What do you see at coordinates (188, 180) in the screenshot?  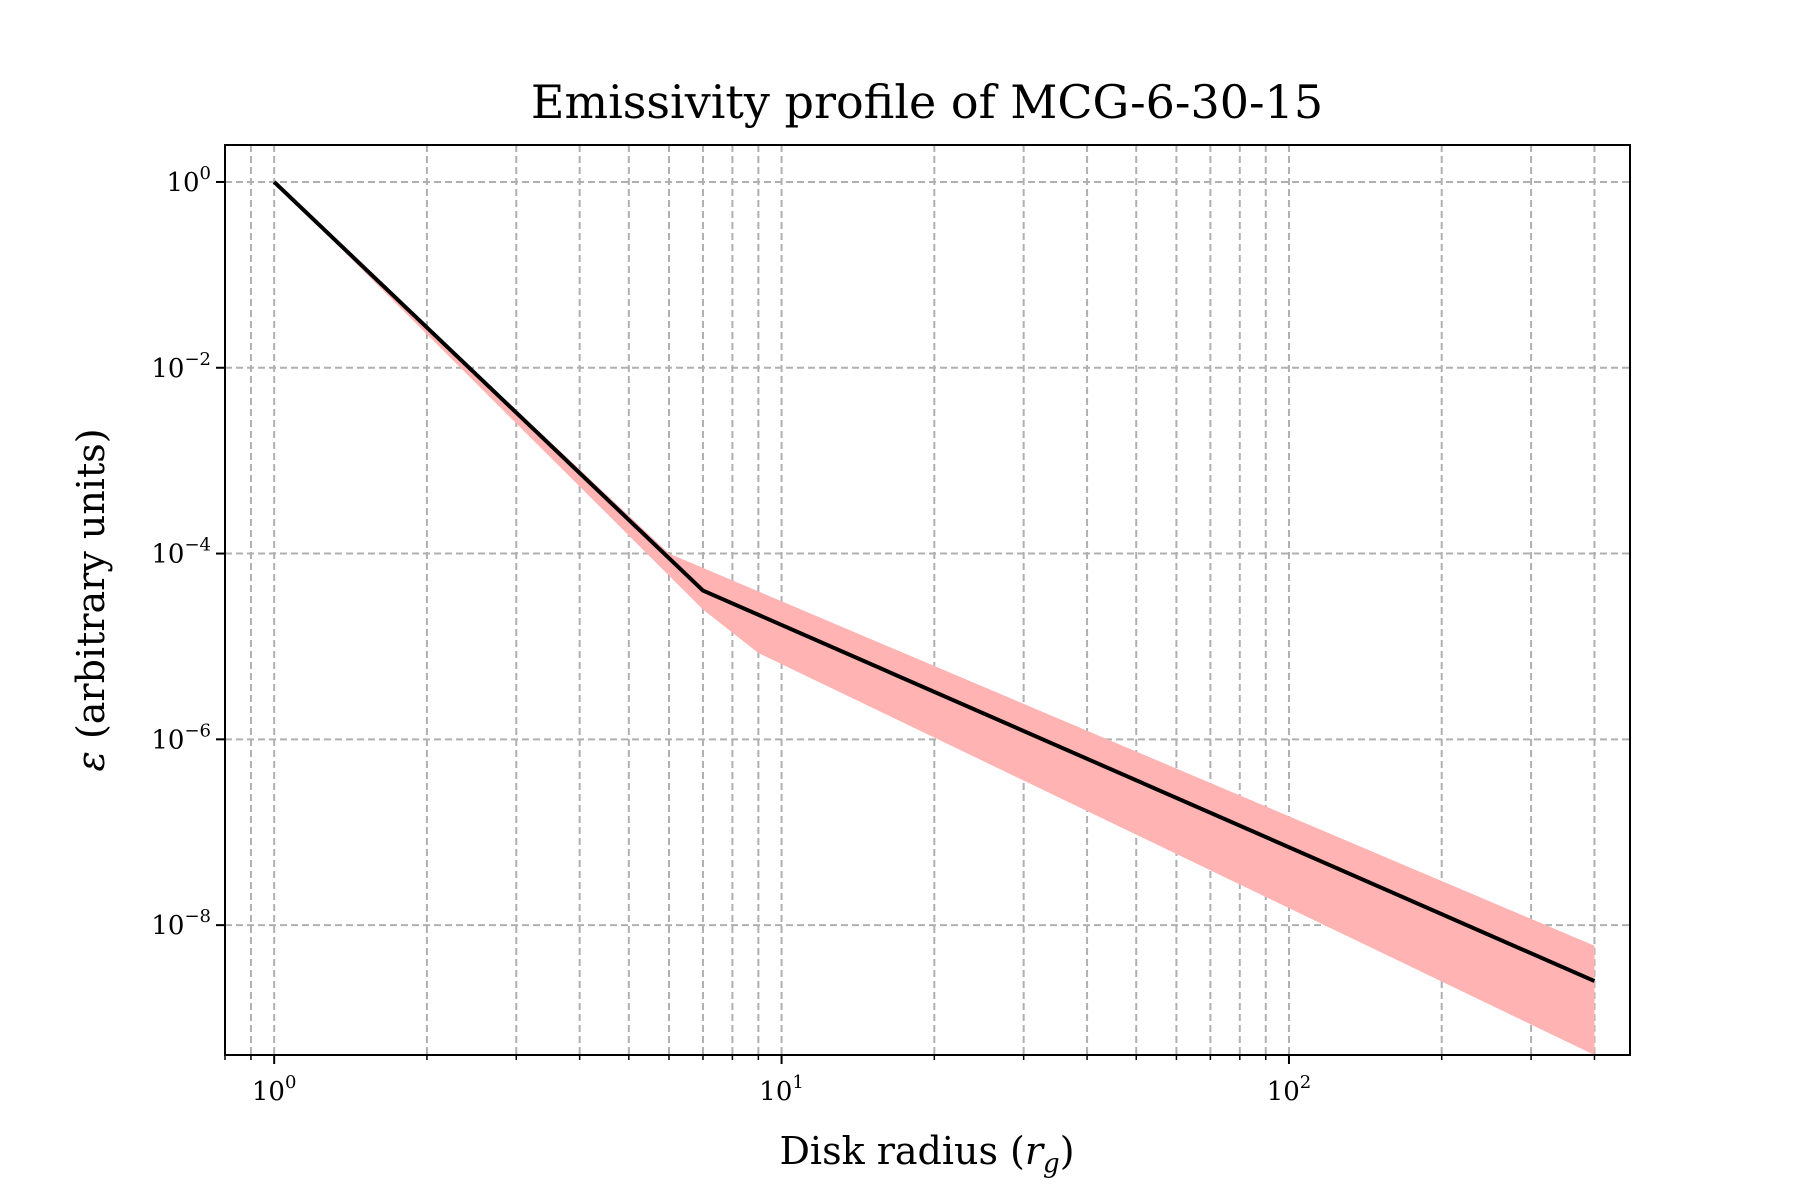 I see `y-tick-label: 10⁰` at bounding box center [188, 180].